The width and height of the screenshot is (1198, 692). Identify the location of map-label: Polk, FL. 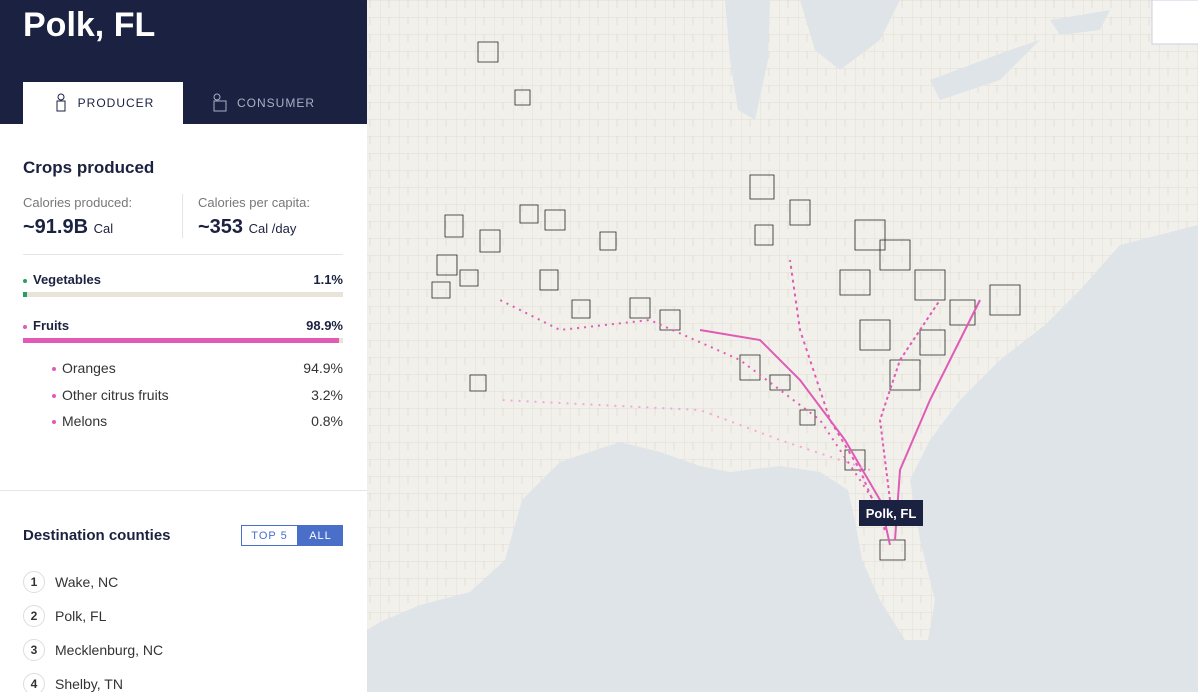
(891, 513).